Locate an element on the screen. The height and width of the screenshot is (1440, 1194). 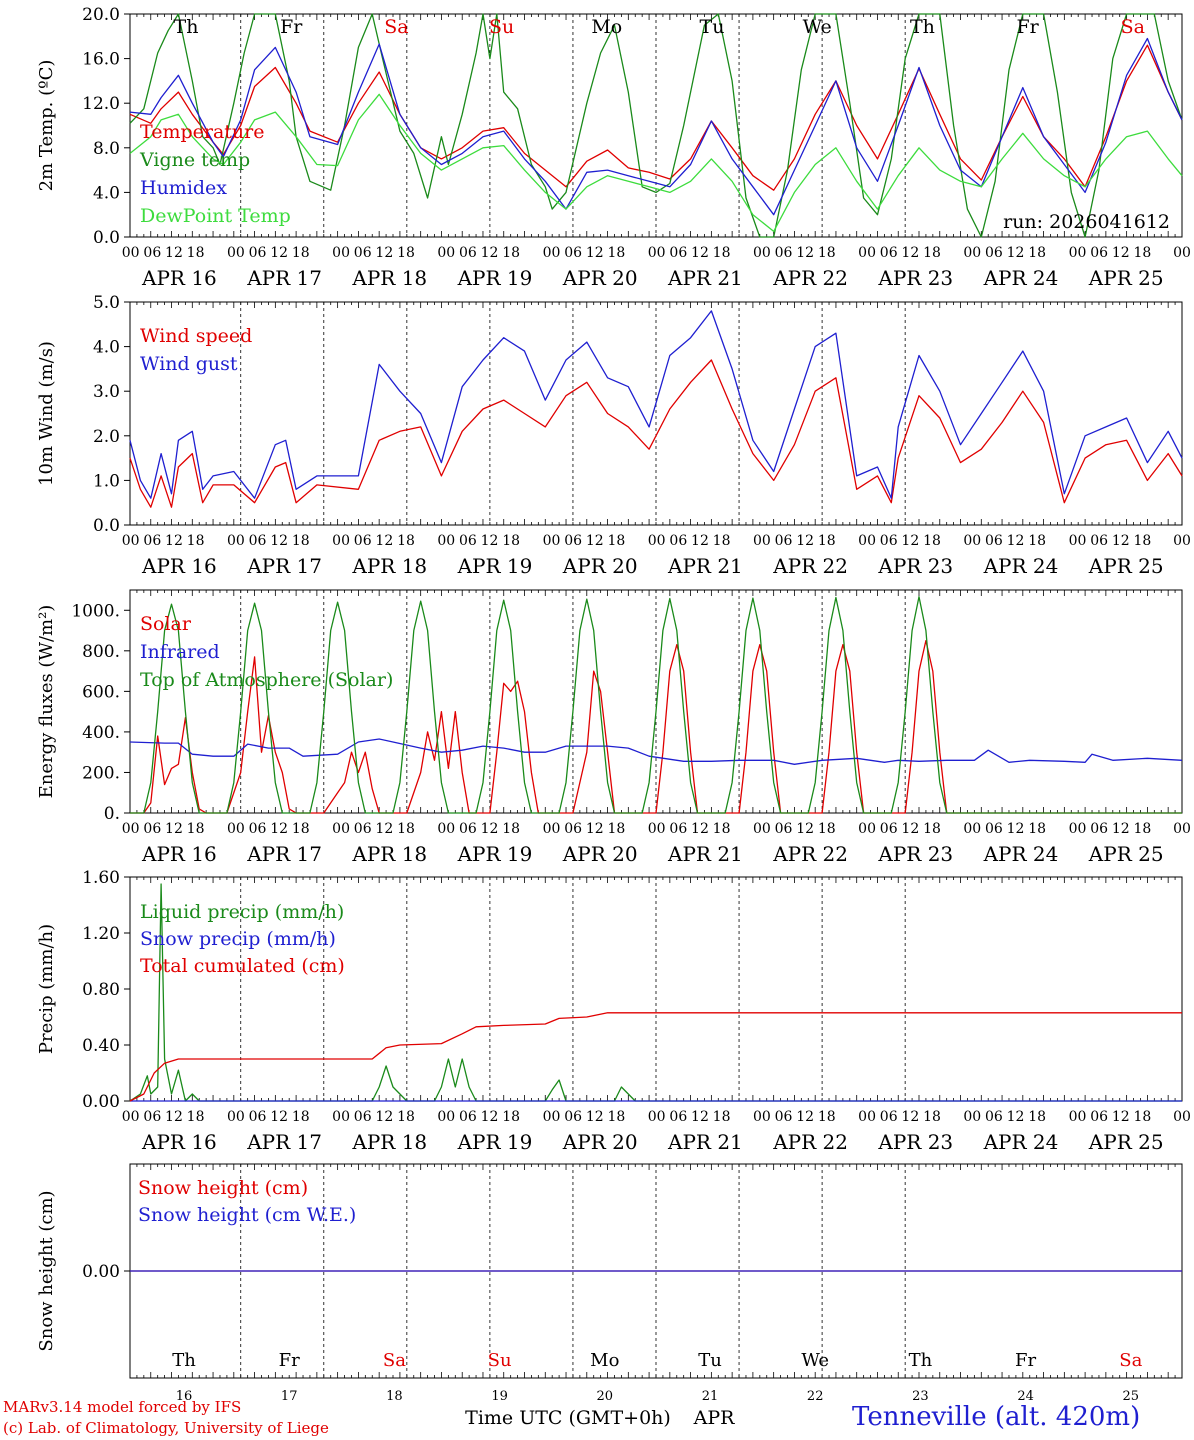
date-label: APR 24 is located at coordinates (1021, 566).